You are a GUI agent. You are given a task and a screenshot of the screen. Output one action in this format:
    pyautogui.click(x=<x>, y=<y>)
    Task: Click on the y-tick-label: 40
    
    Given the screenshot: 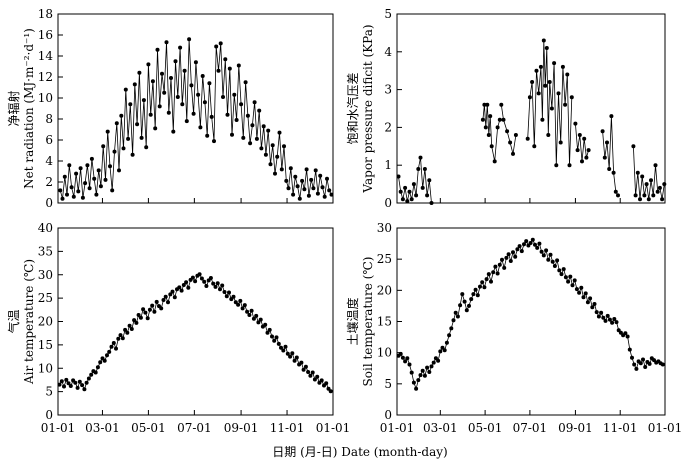 What is the action you would take?
    pyautogui.click(x=45, y=228)
    